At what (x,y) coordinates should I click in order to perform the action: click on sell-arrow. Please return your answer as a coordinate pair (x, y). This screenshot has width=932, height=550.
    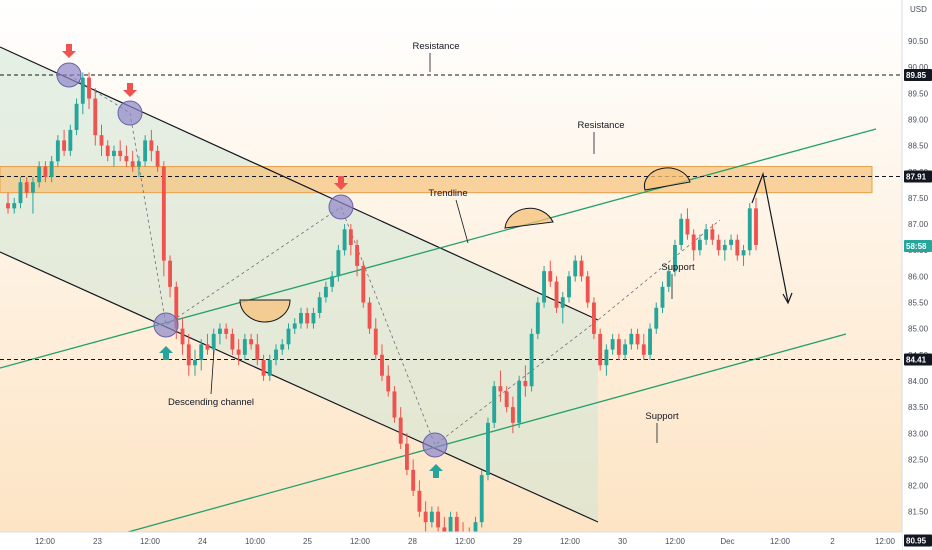
    Looking at the image, I should click on (69, 51).